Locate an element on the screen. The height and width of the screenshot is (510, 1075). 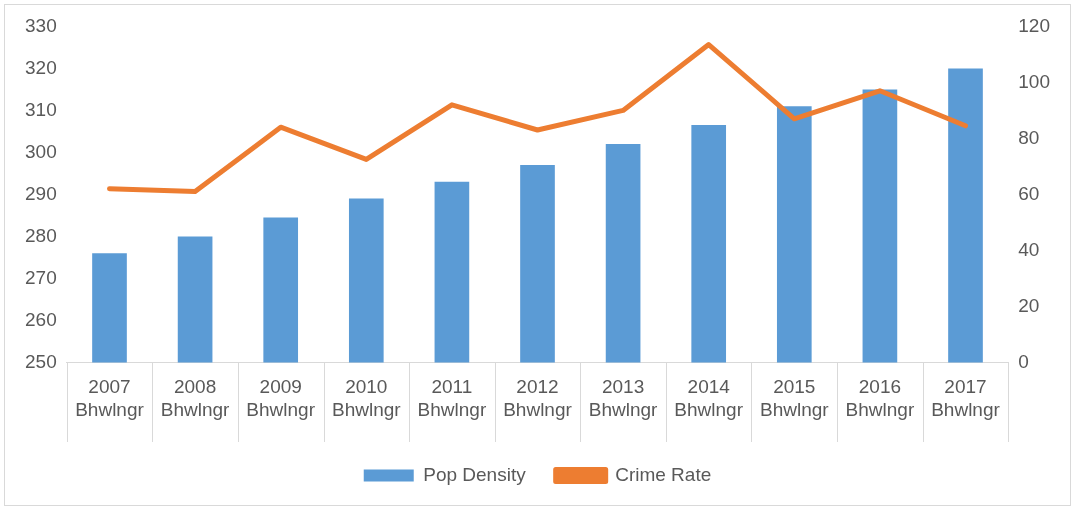
y2-tick-label: 20 is located at coordinates (1029, 305).